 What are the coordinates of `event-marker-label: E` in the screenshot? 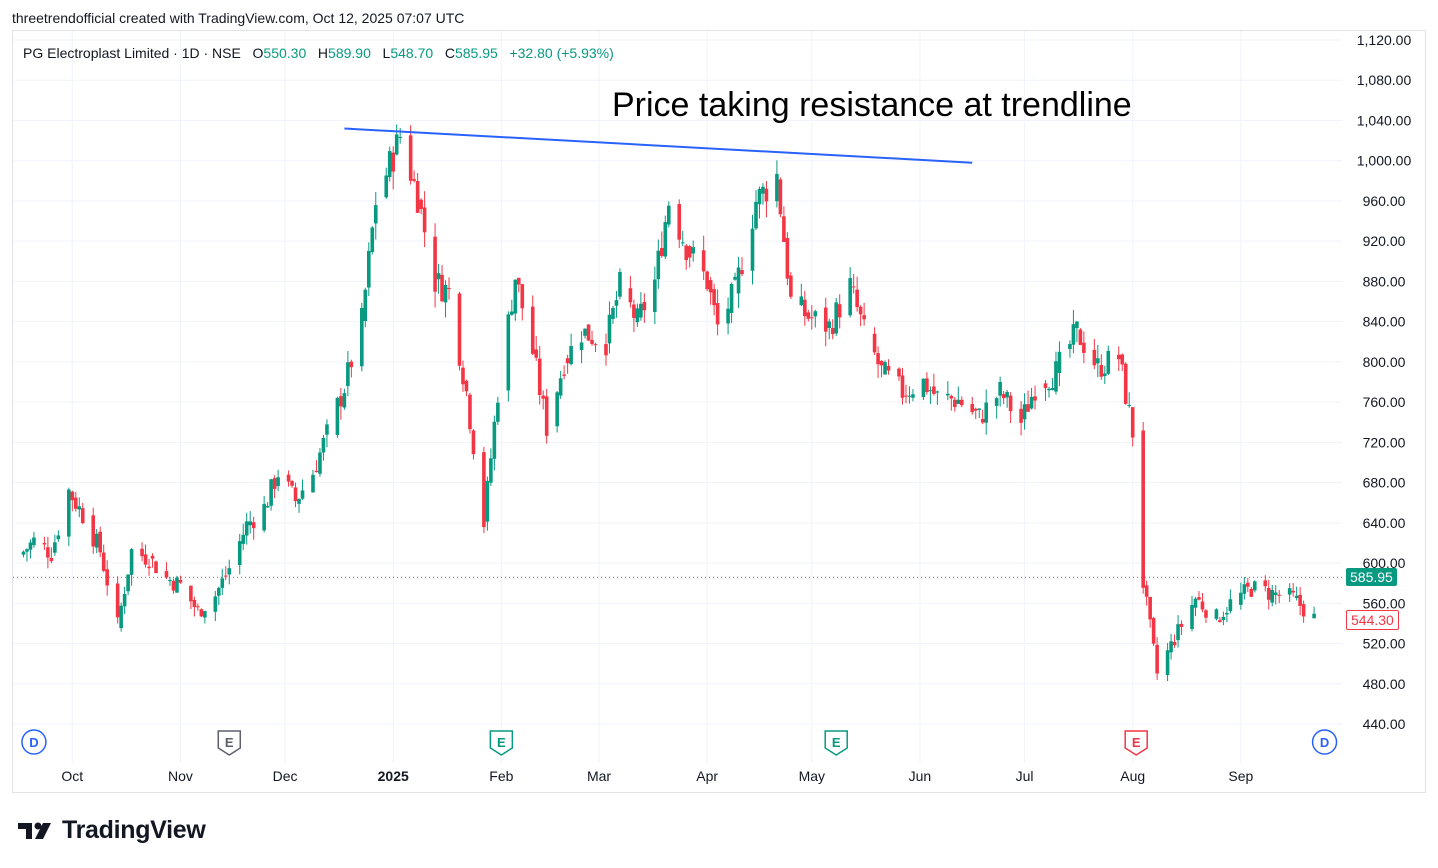 It's located at (229, 742).